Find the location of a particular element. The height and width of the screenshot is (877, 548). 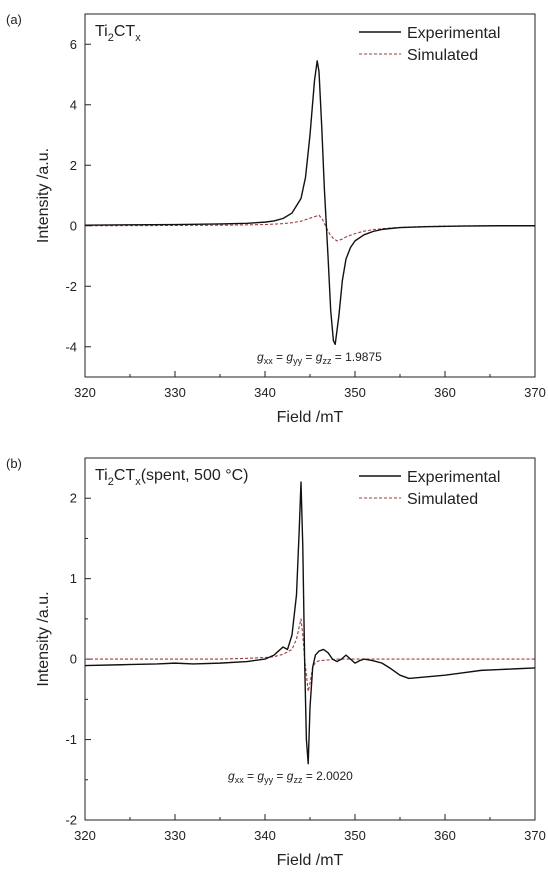

panel-label: (b) is located at coordinates (14, 463).